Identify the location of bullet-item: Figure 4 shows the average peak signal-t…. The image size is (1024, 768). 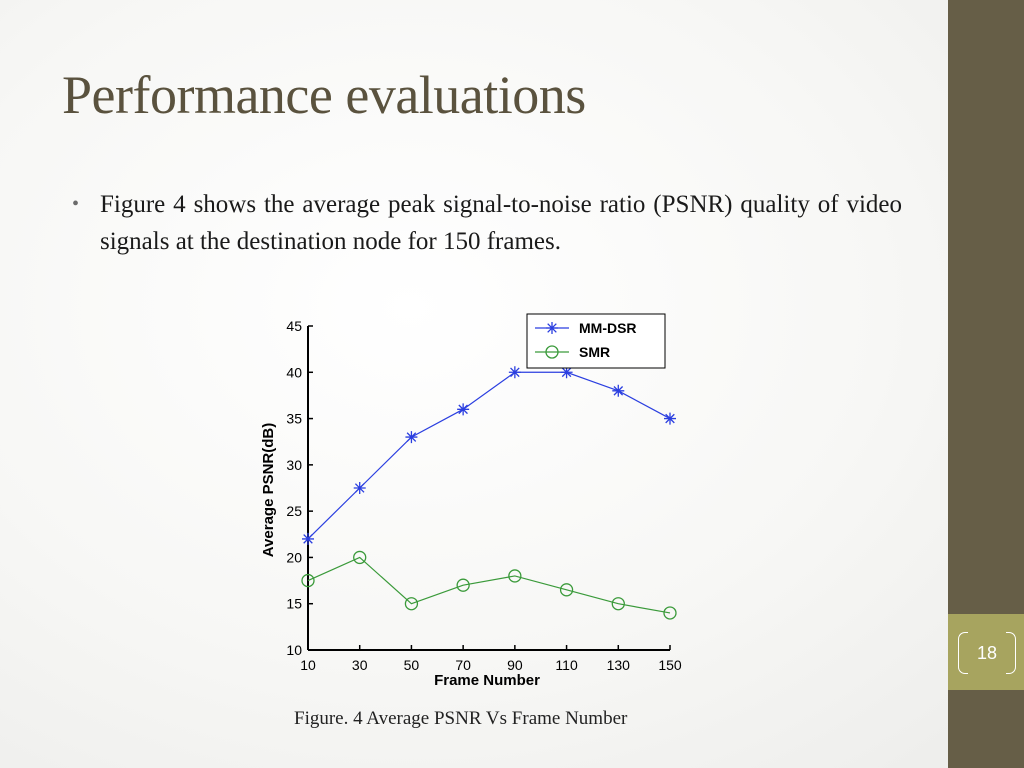
(487, 223).